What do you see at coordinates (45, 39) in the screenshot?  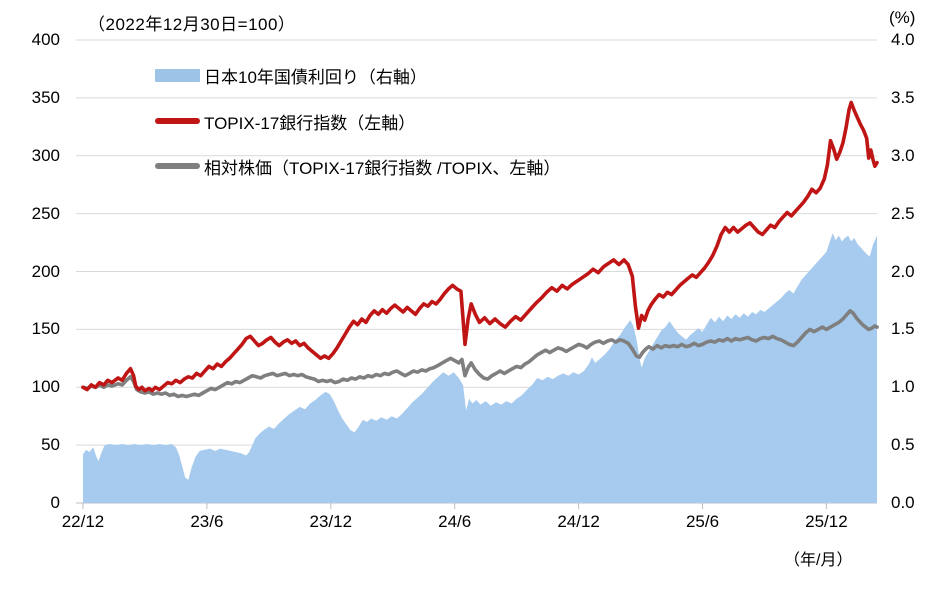 I see `left-axis-tick-label: 400` at bounding box center [45, 39].